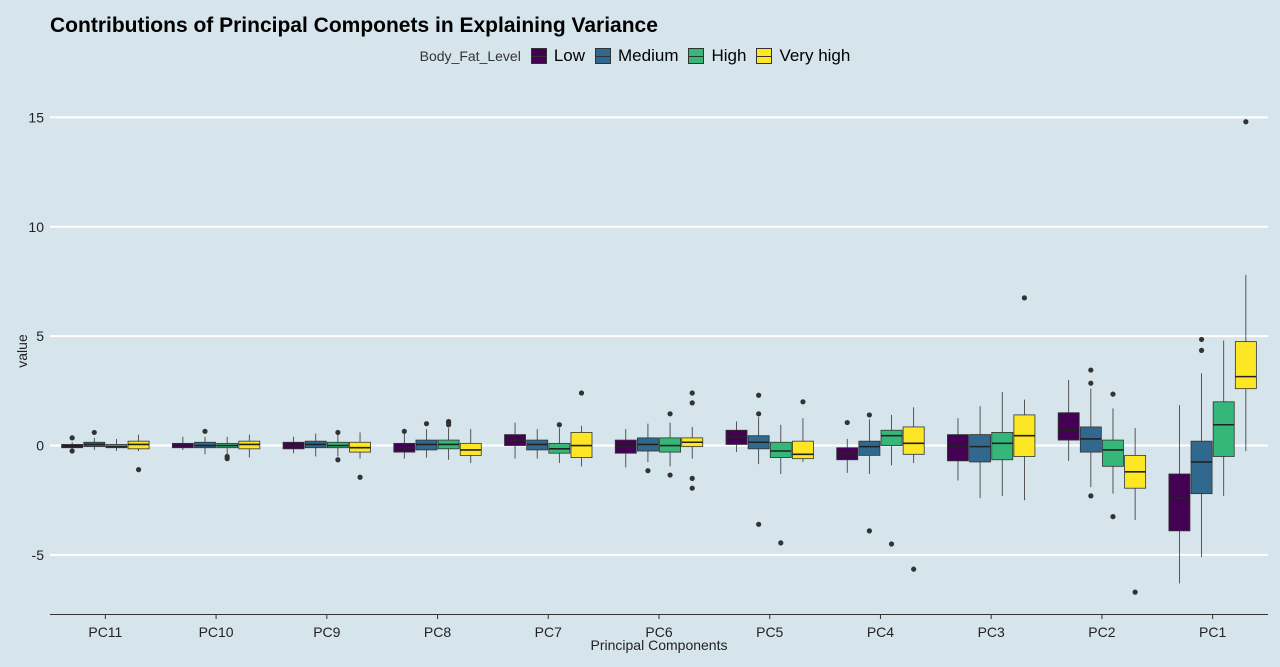 The height and width of the screenshot is (667, 1280). What do you see at coordinates (205, 441) in the screenshot?
I see `box-pc10-medium` at bounding box center [205, 441].